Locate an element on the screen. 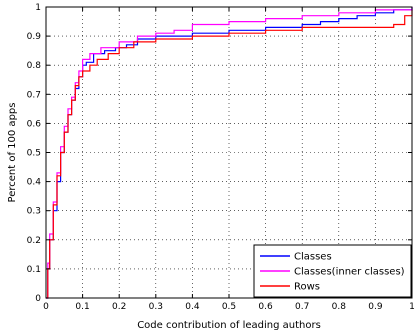 The height and width of the screenshot is (333, 419). x-tick-label: 0.3 is located at coordinates (156, 307).